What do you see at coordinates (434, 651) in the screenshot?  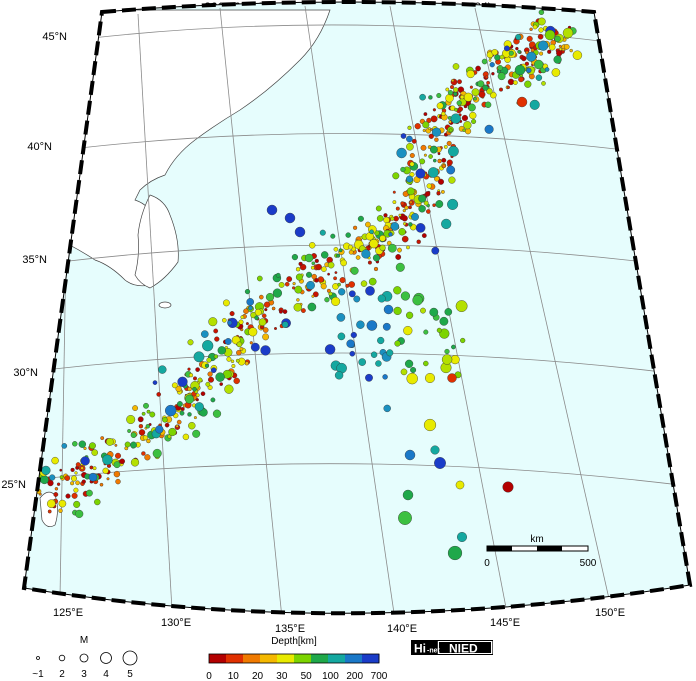 I see `logo-net: -net` at bounding box center [434, 651].